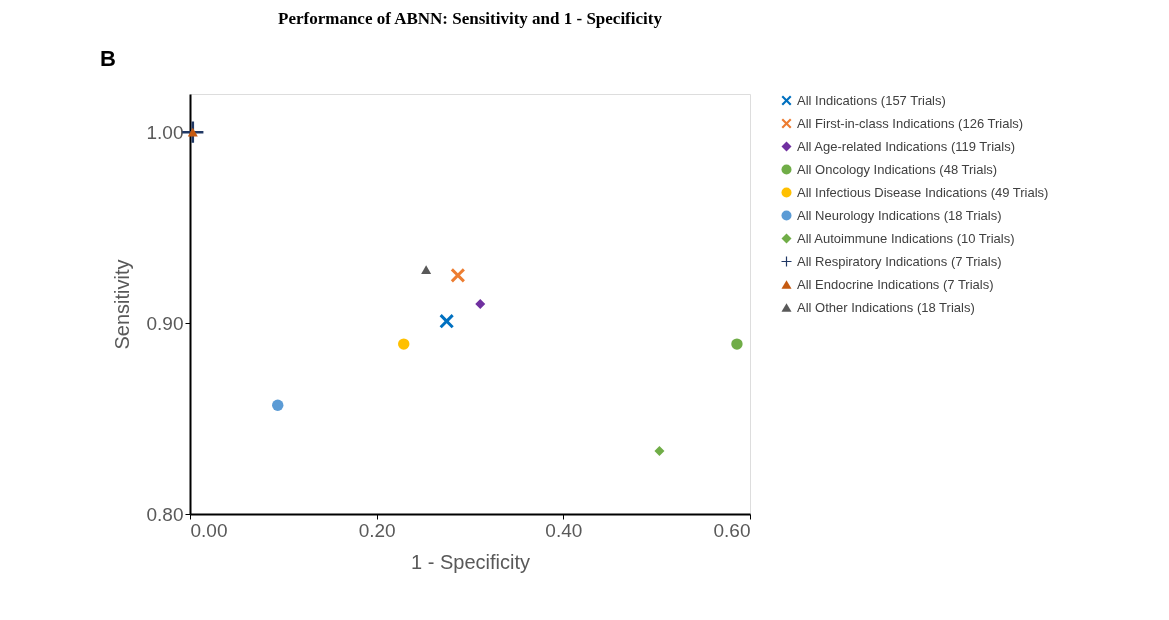 The height and width of the screenshot is (620, 1169). What do you see at coordinates (165, 323) in the screenshot?
I see `y-tick-label: 0.90` at bounding box center [165, 323].